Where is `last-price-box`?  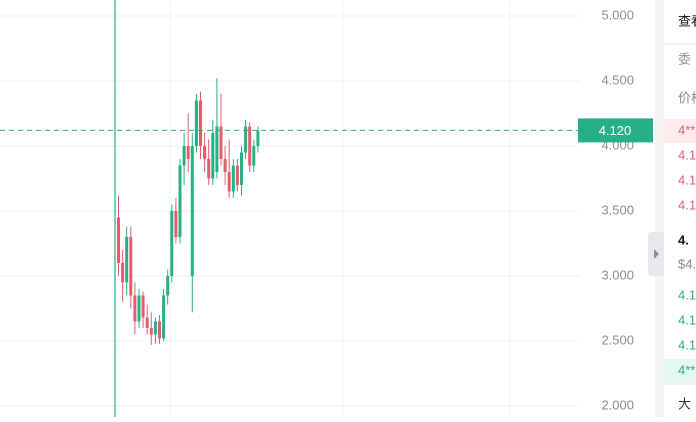
last-price-box is located at coordinates (615, 130).